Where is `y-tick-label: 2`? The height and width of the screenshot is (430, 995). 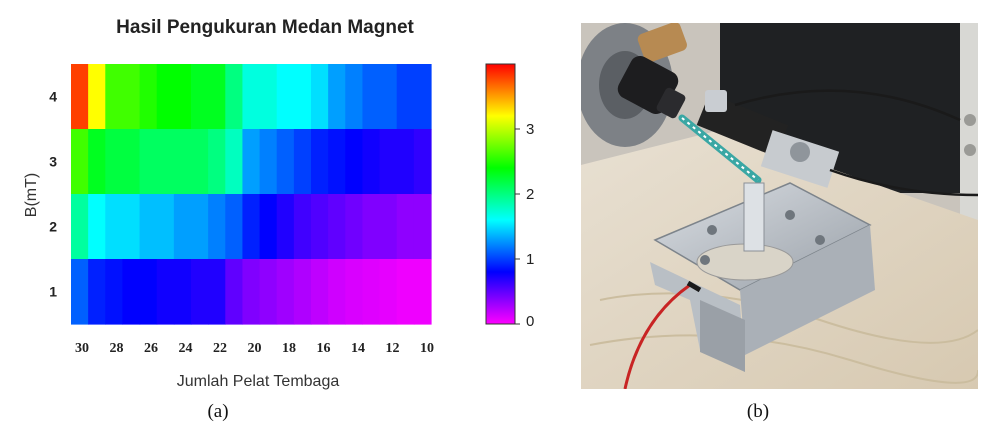
y-tick-label: 2 is located at coordinates (53, 227).